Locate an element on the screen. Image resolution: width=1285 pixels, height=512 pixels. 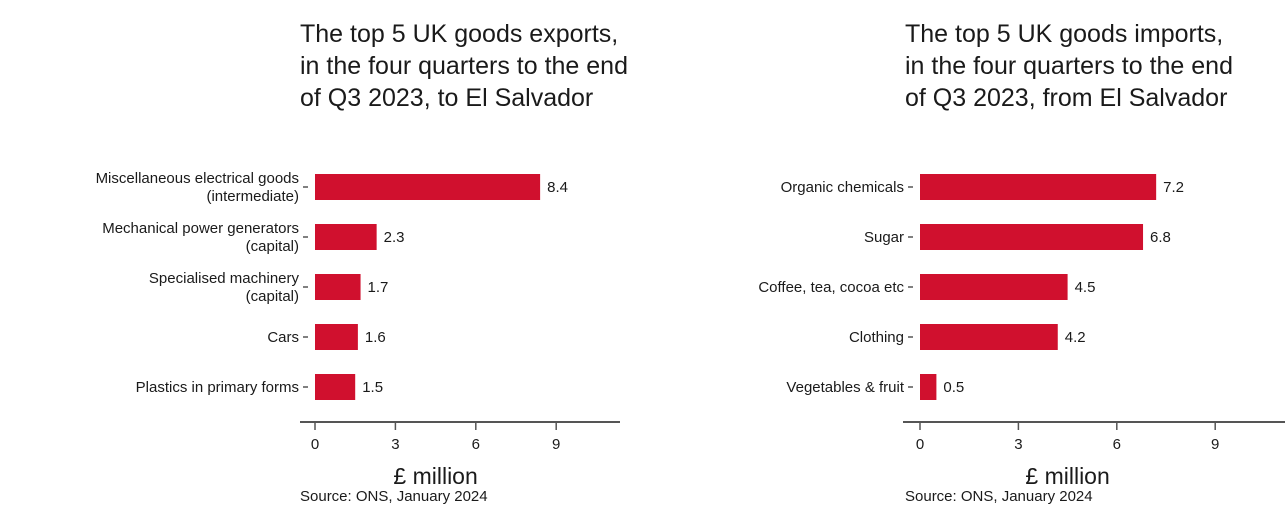
category-label: Vegetables & fruit is located at coordinates (845, 387).